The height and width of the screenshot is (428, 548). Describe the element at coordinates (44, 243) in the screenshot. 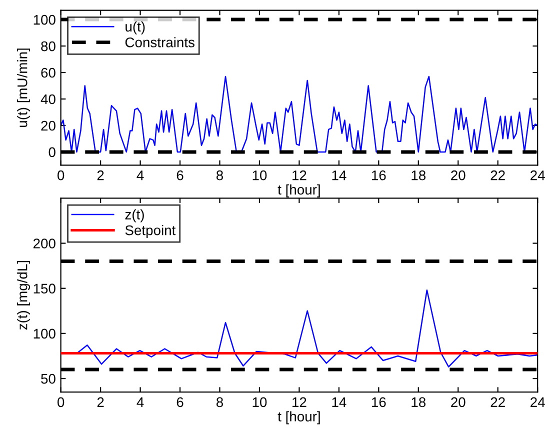

I see `y-tick-label: 200` at that location.